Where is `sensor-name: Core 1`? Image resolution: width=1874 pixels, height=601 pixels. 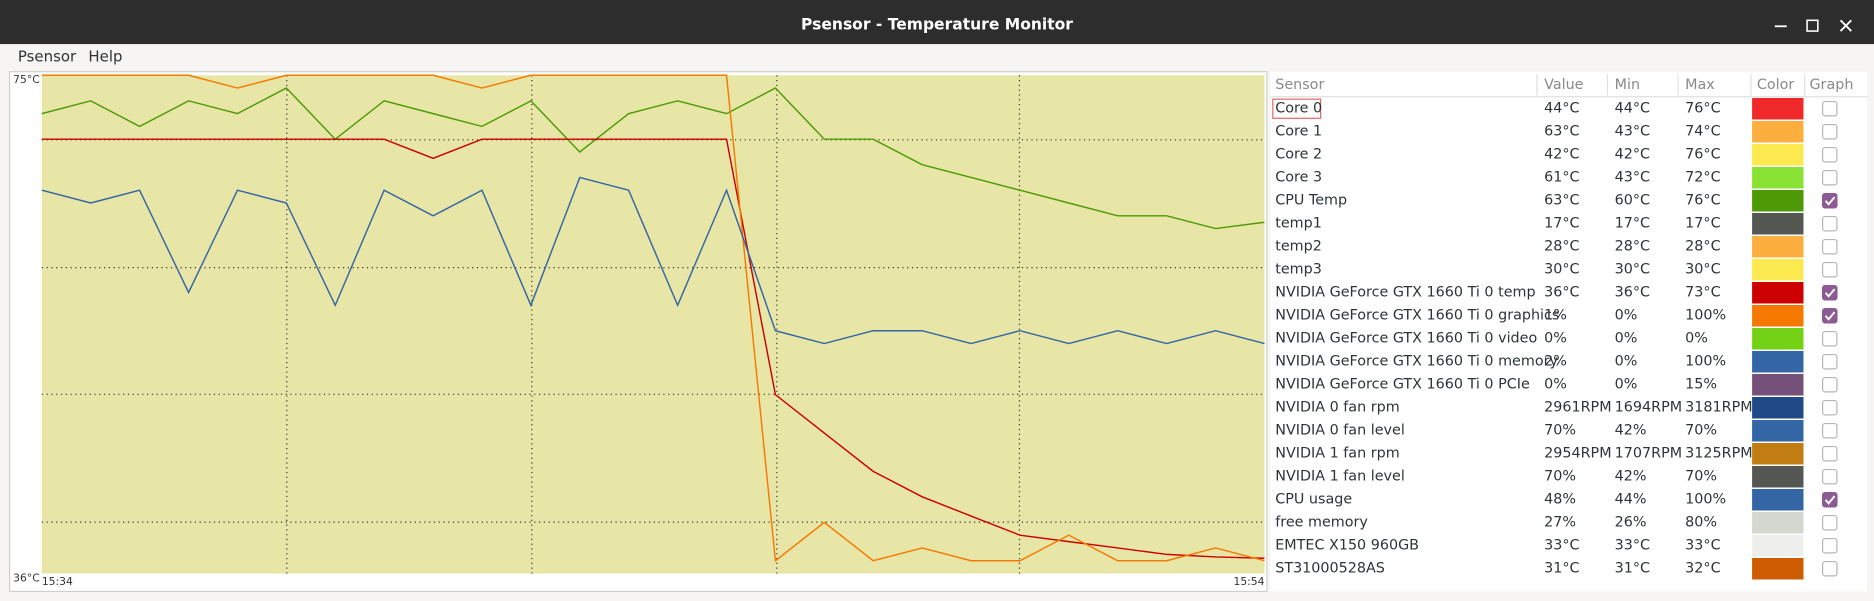 sensor-name: Core 1 is located at coordinates (1298, 132).